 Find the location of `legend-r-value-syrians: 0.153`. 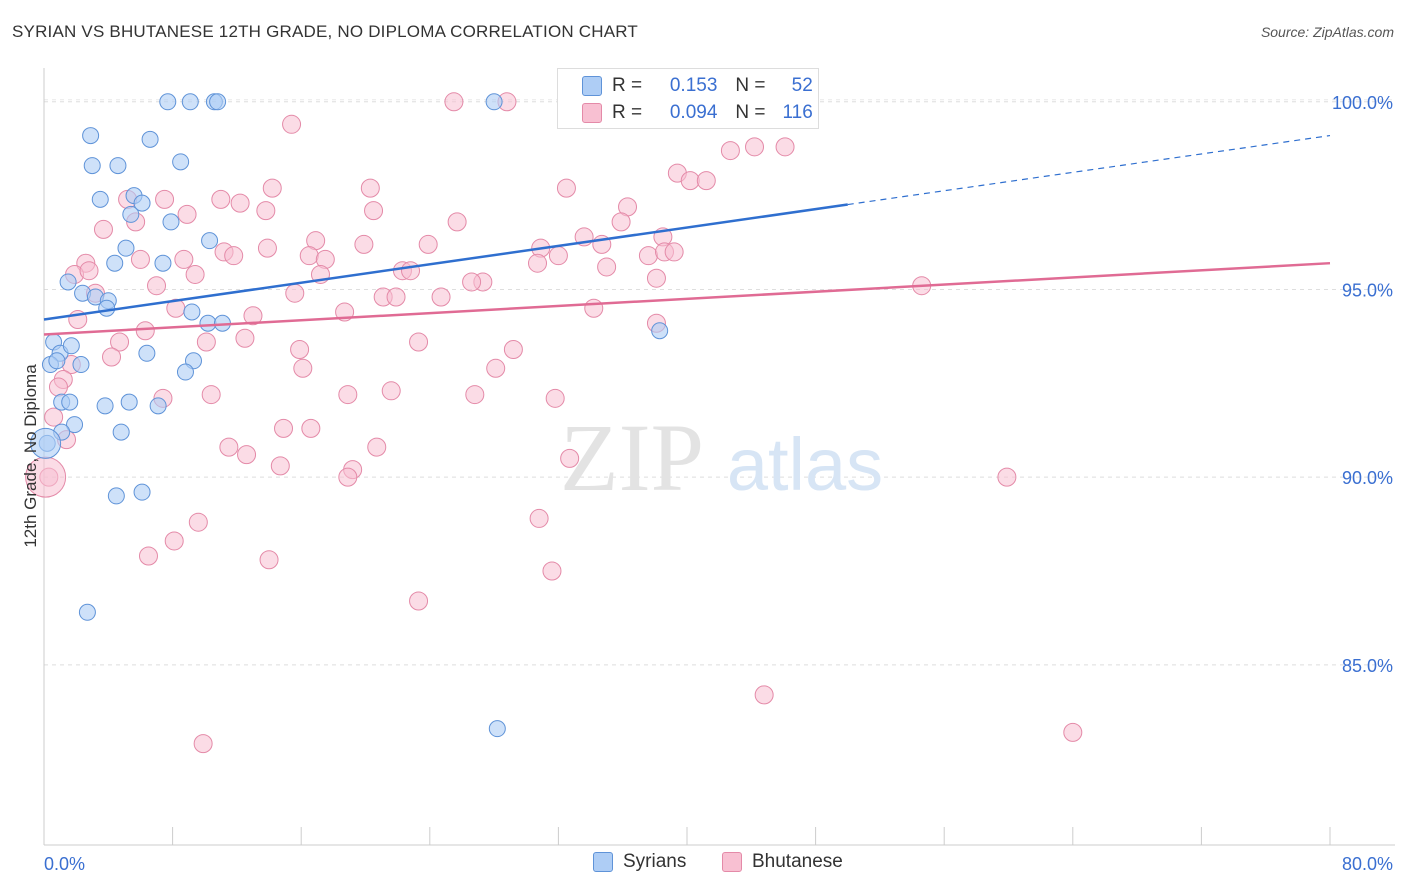

legend-r-value-syrians: 0.153 is located at coordinates (693, 85).